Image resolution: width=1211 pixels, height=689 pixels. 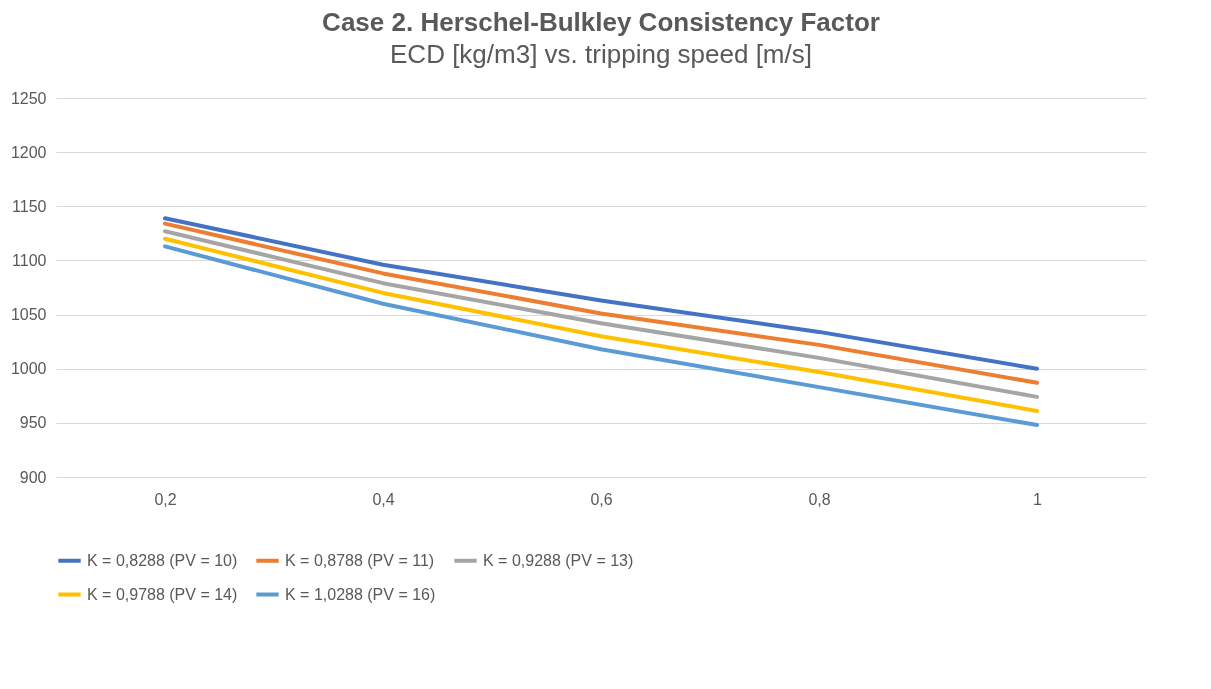 I want to click on y-tick-label: 950, so click(x=33, y=423).